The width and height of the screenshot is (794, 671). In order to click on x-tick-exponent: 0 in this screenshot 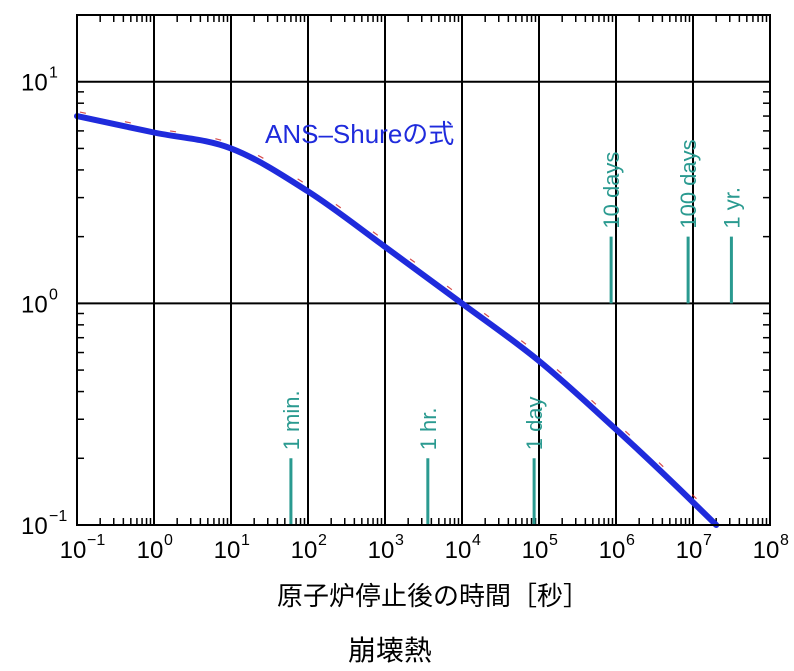, I will do `click(168, 540)`.